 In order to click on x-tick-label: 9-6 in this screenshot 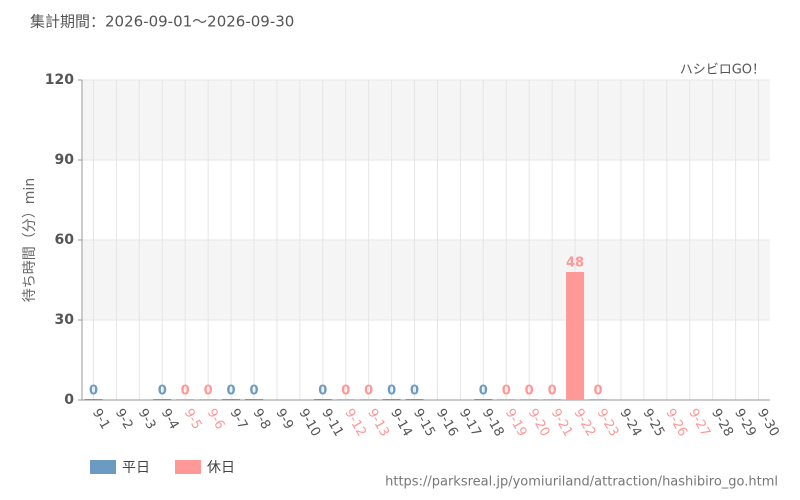, I will do `click(216, 419)`.